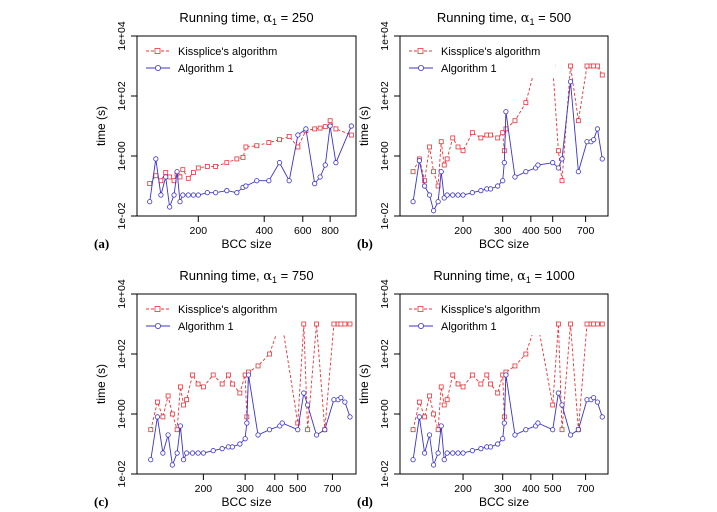  What do you see at coordinates (365, 501) in the screenshot?
I see `panel-label: (d)` at bounding box center [365, 501].